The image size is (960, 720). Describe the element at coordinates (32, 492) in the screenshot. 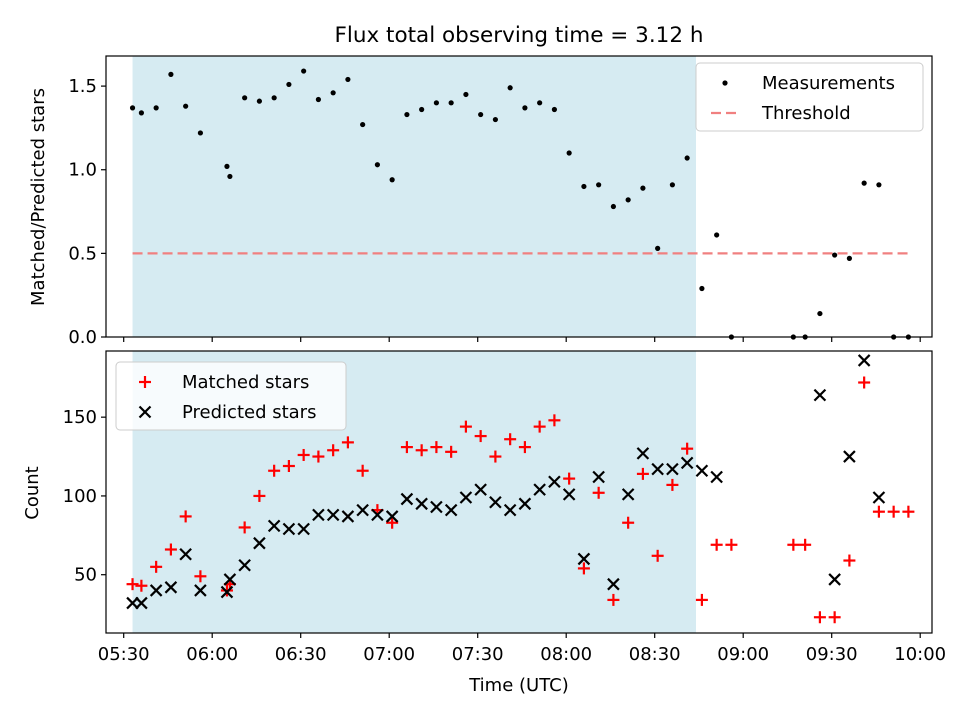

I see `bottom-y-axis-label: Count` at that location.